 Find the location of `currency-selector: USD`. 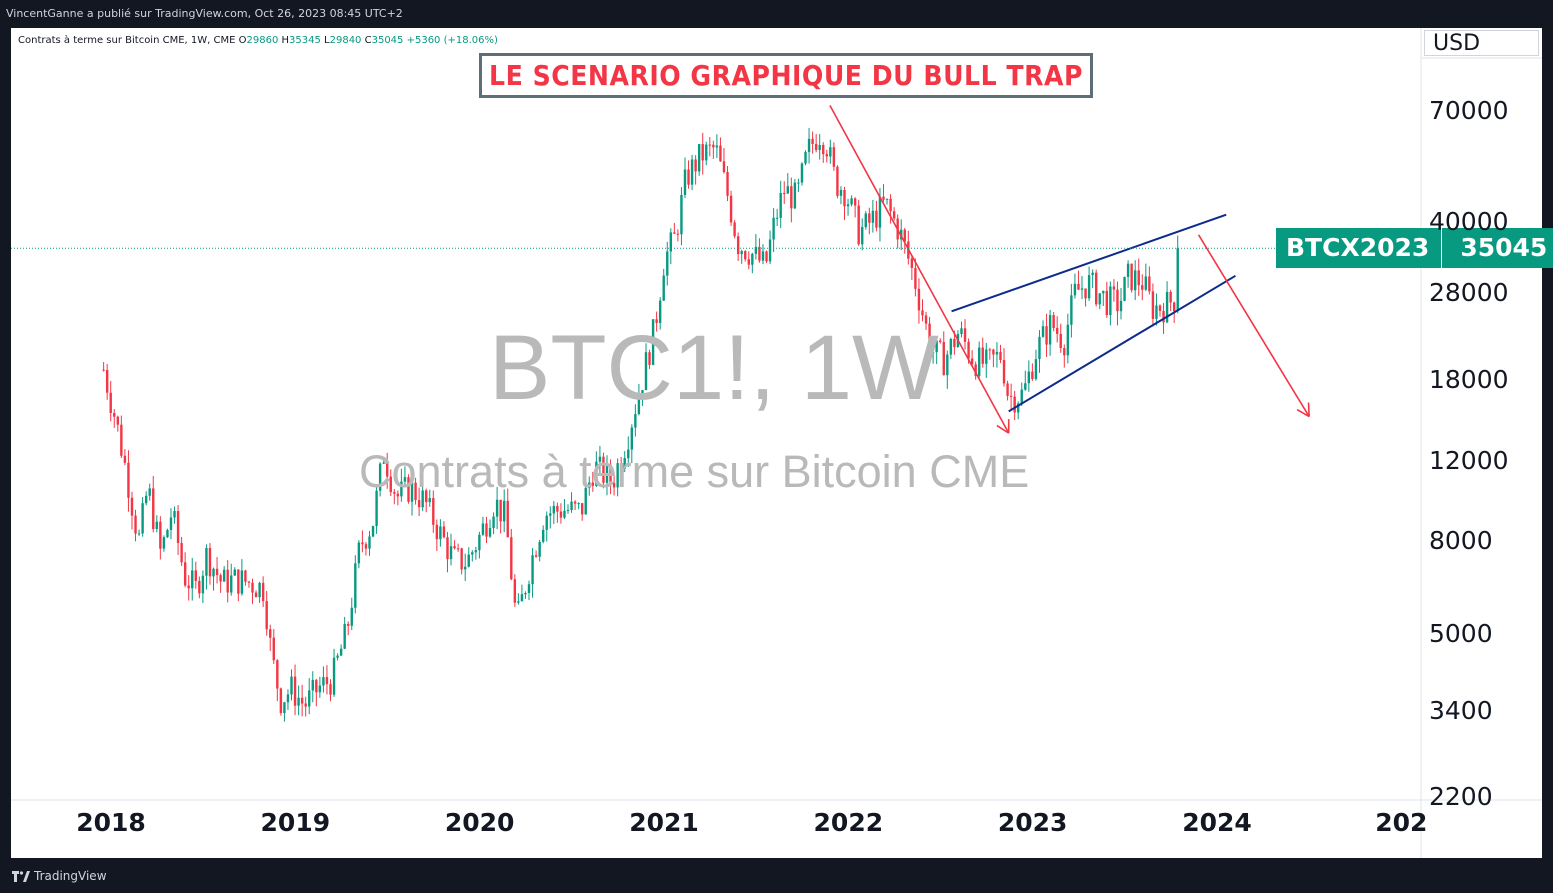

currency-selector: USD is located at coordinates (1481, 43).